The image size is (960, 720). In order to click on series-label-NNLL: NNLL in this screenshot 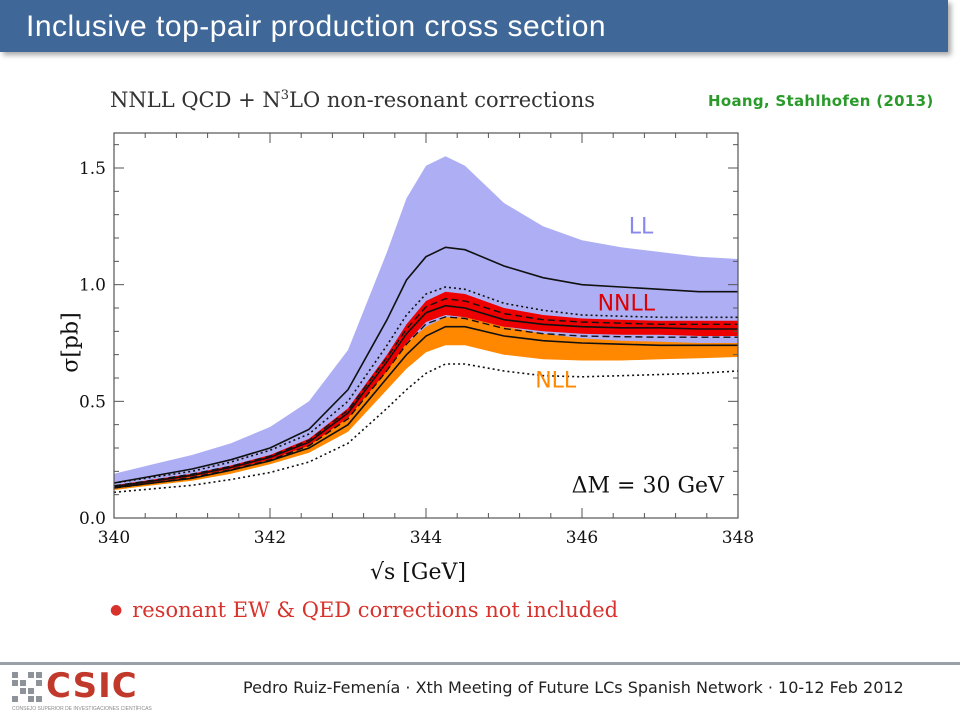, I will do `click(627, 303)`.